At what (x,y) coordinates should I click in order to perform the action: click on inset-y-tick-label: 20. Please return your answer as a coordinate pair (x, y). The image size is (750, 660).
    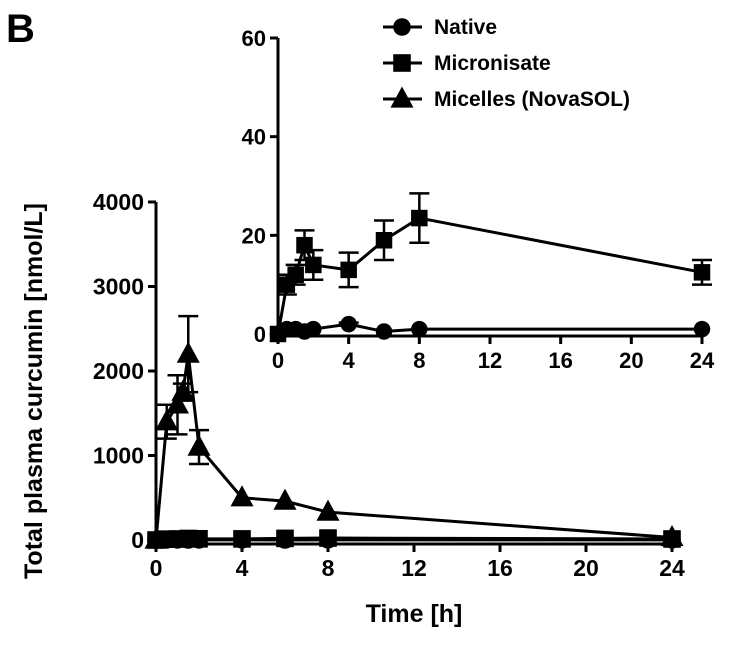
    Looking at the image, I should click on (254, 235).